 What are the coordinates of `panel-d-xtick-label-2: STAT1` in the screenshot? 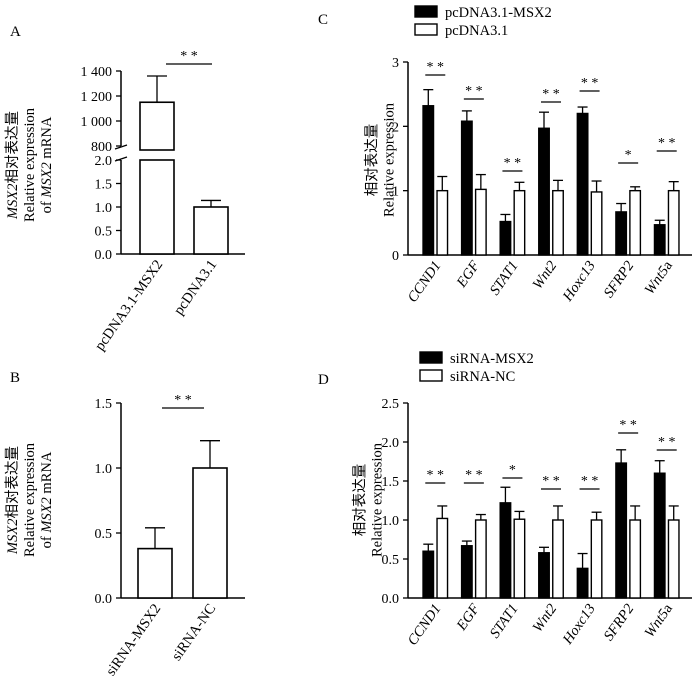 It's located at (504, 621).